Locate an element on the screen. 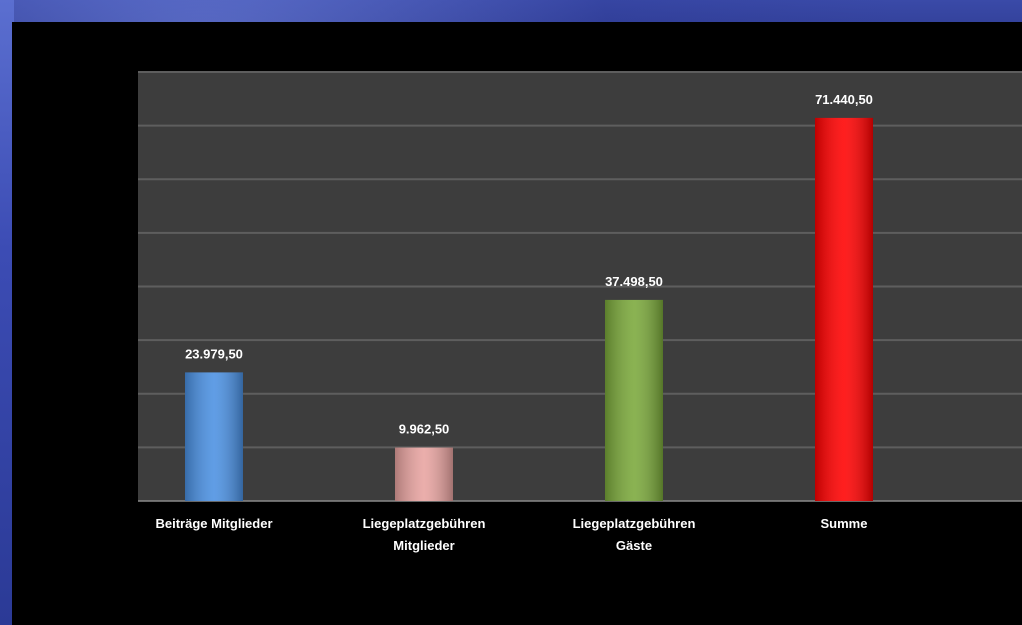 The image size is (1022, 625). category-label: Beiträge Mitglieder is located at coordinates (213, 523).